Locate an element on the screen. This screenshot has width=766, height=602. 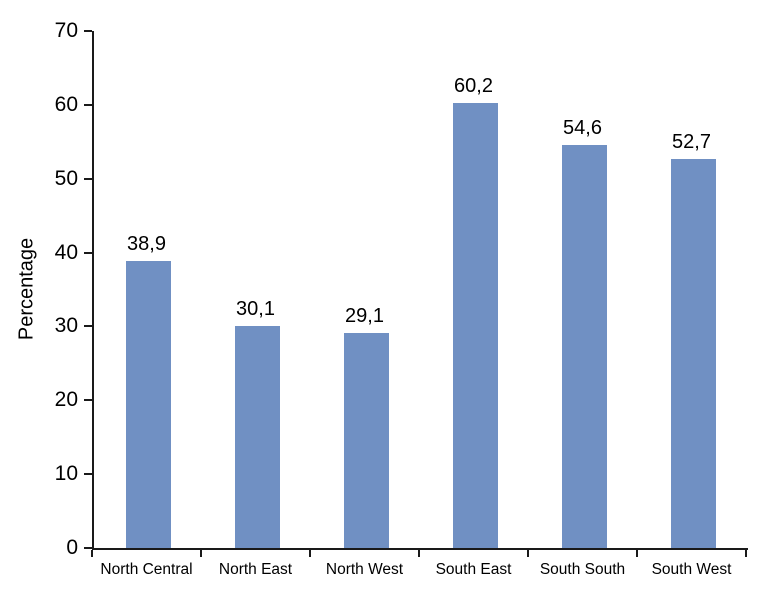
bar-value-label: 29,1 is located at coordinates (364, 316).